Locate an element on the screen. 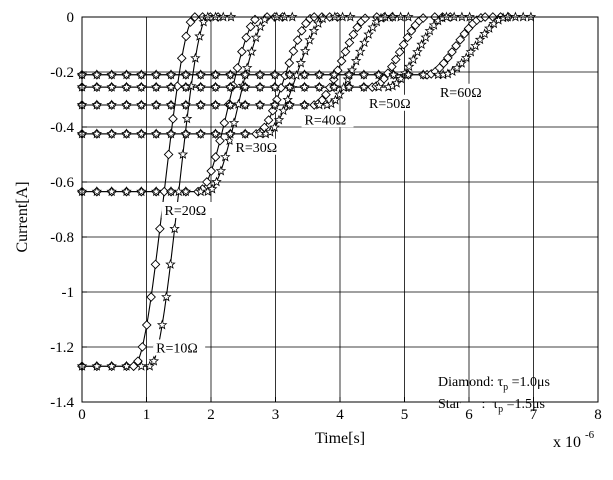  legend: Diamond: τp =1.0μs Star : τp =1.5μs is located at coordinates (494, 395).